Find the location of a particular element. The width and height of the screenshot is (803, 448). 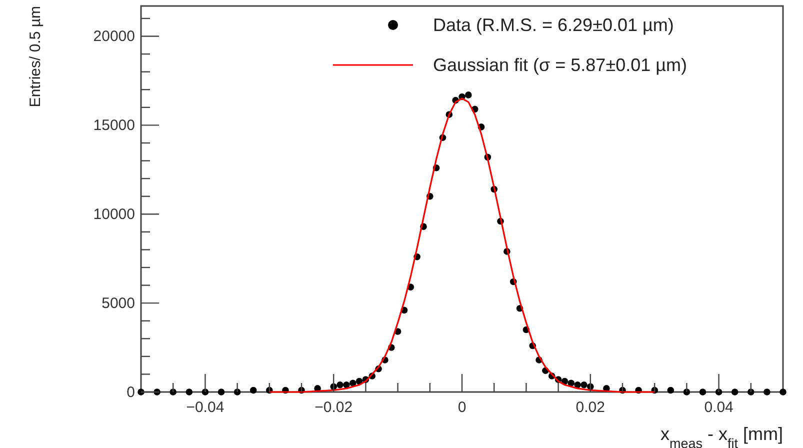

y-tick-label: 0 is located at coordinates (130, 392).